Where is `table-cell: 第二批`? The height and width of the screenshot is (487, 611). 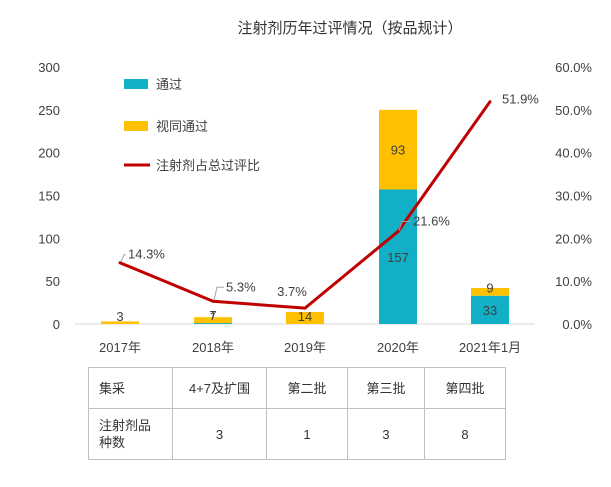
table-cell: 第二批 is located at coordinates (307, 388).